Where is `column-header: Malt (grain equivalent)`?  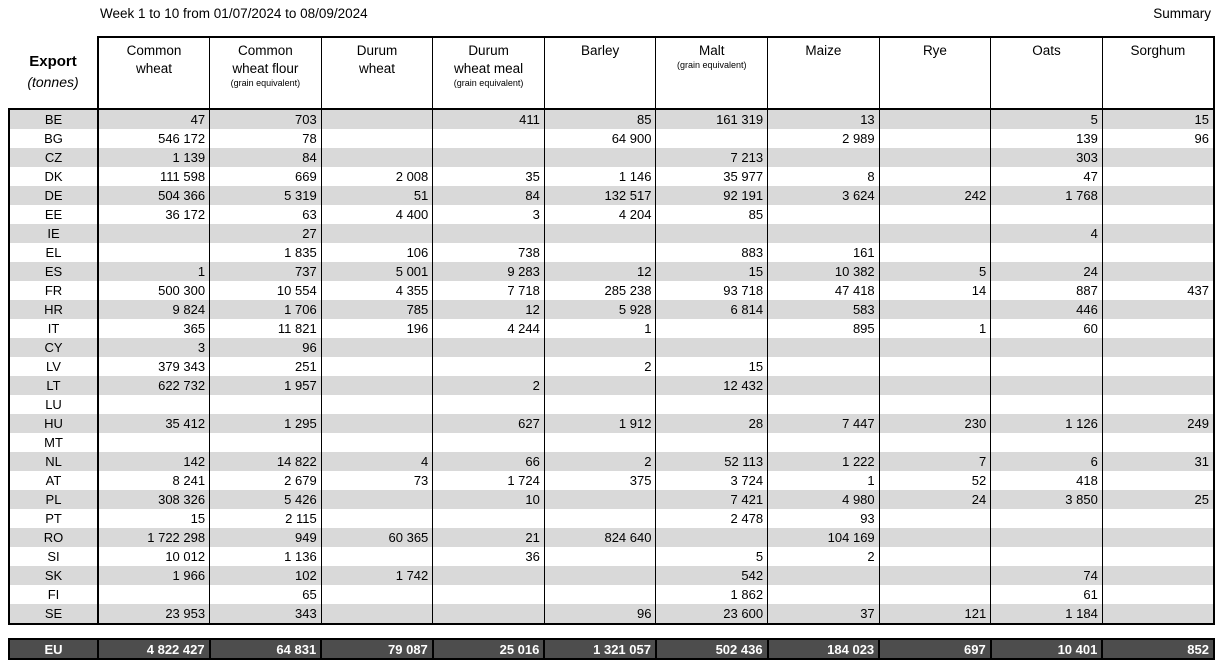 column-header: Malt (grain equivalent) is located at coordinates (711, 73).